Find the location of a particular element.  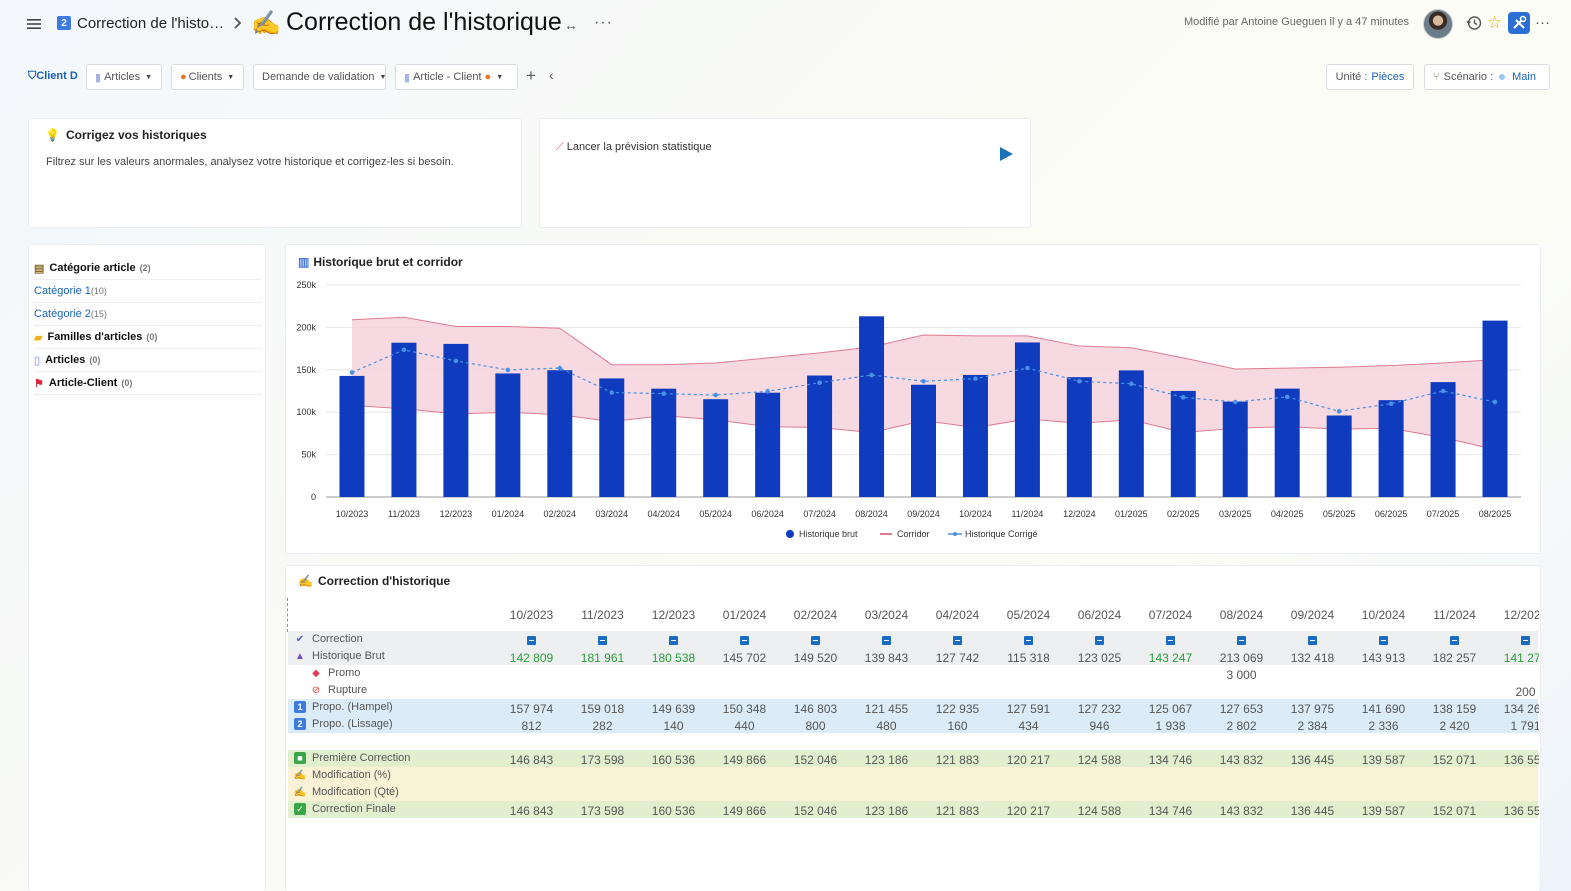

table-cell: 136 550 is located at coordinates (1521, 760).